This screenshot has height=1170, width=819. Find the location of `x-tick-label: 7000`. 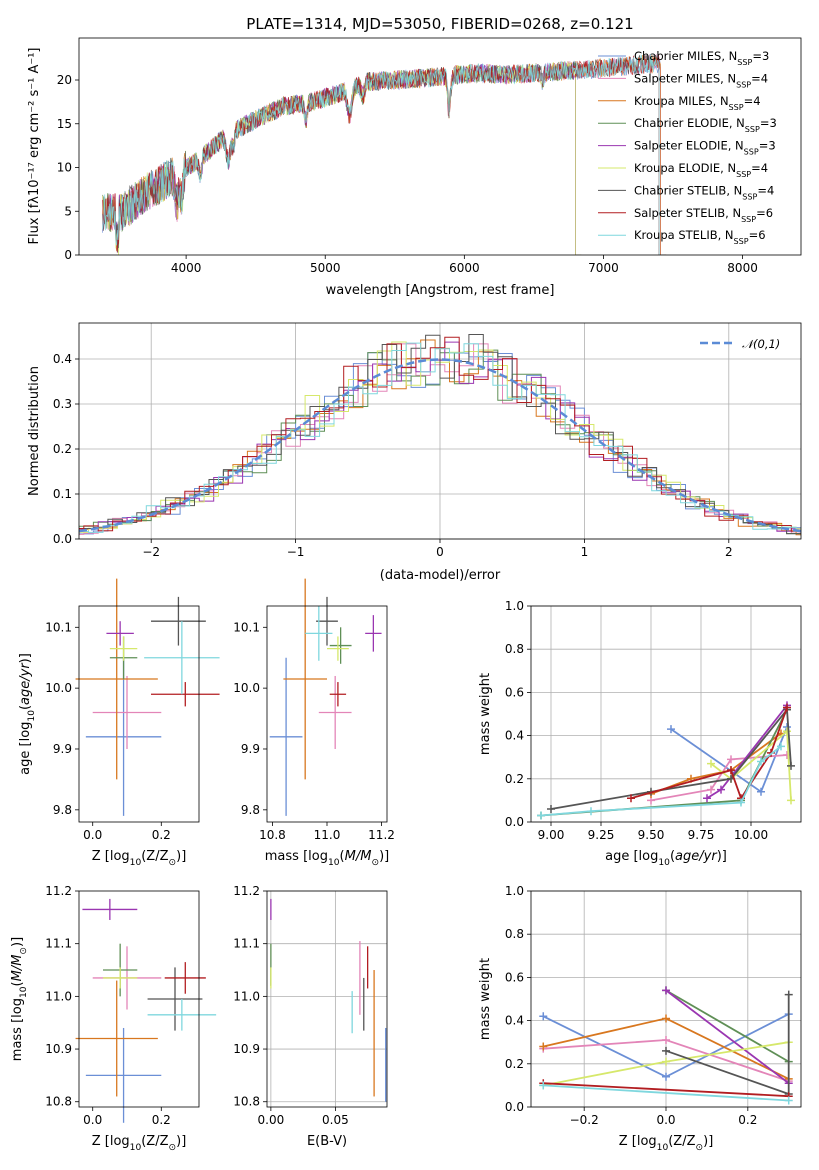

x-tick-label: 7000 is located at coordinates (603, 268).